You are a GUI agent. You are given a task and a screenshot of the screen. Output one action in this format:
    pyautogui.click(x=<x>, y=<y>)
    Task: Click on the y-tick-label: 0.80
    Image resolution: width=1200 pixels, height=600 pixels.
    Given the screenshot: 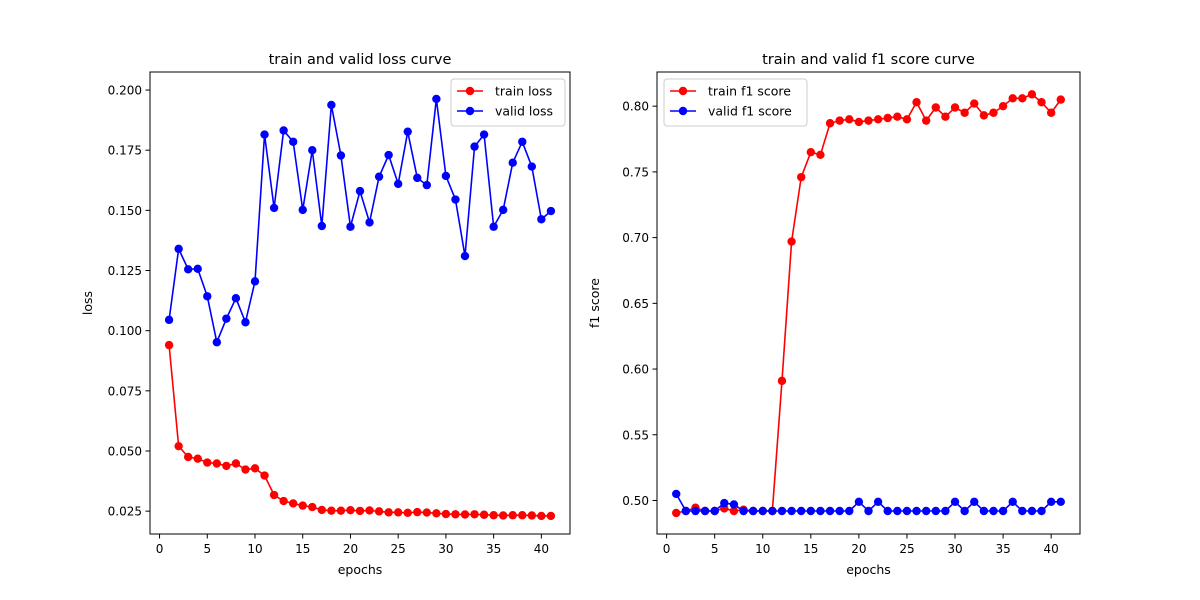 What is the action you would take?
    pyautogui.click(x=635, y=107)
    